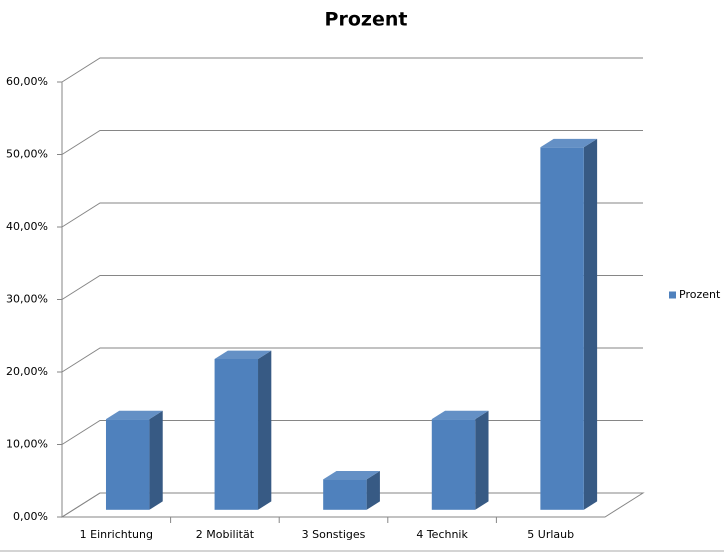  What do you see at coordinates (366, 20) in the screenshot?
I see `chart-title: Prozent` at bounding box center [366, 20].